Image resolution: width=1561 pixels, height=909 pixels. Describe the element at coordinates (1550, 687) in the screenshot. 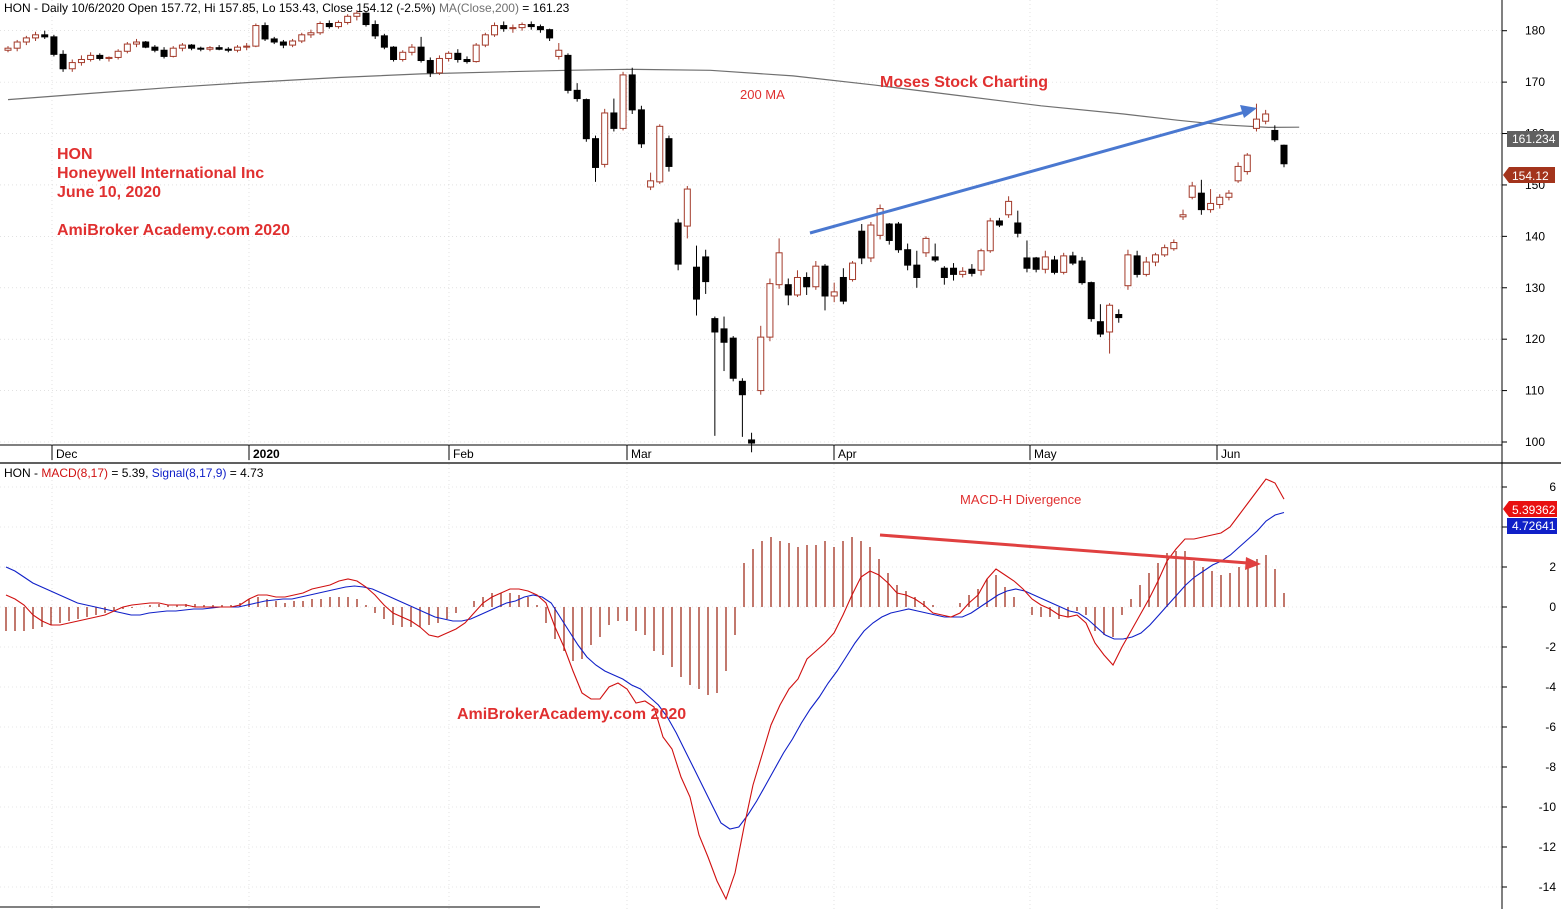

I see `macd-tick-label: -4` at that location.